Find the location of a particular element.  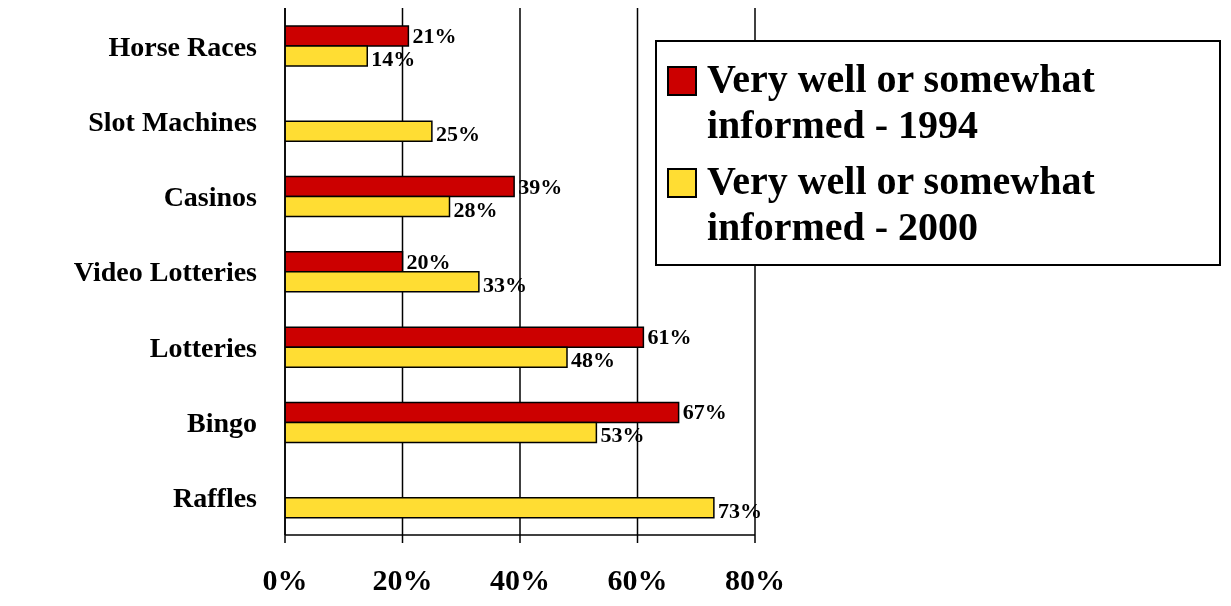

legend-label: Very well or somewhat informed - 1994 is located at coordinates (901, 102).